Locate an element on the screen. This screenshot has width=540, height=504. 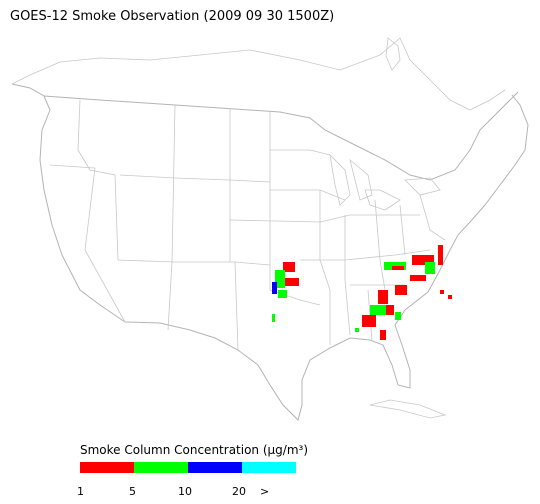
legend-label: 5 is located at coordinates (132, 491).